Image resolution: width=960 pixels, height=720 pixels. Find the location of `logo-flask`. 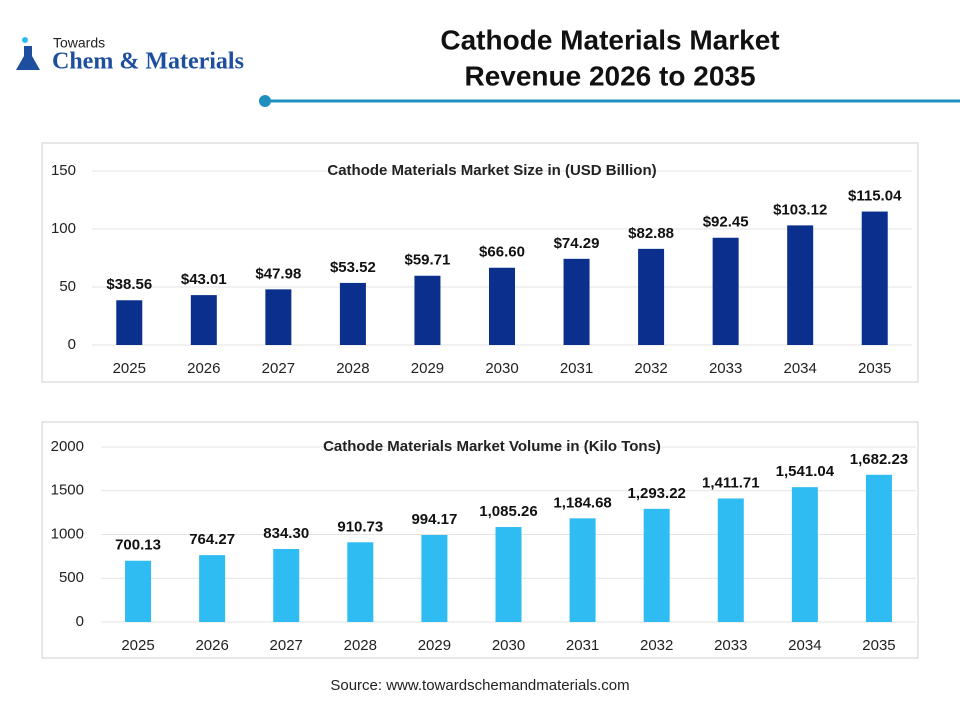

logo-flask is located at coordinates (28, 58).